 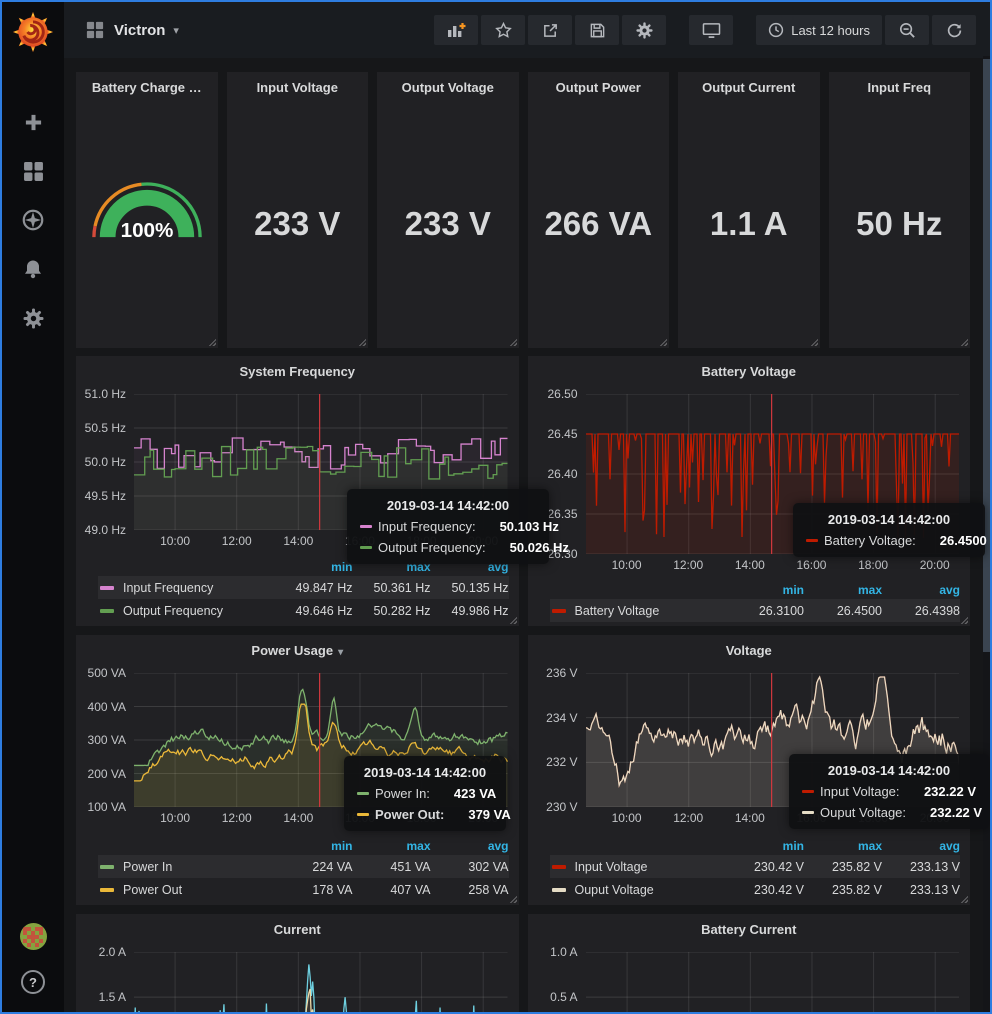 I want to click on legend-series-name: Battery Voltage, so click(x=617, y=610).